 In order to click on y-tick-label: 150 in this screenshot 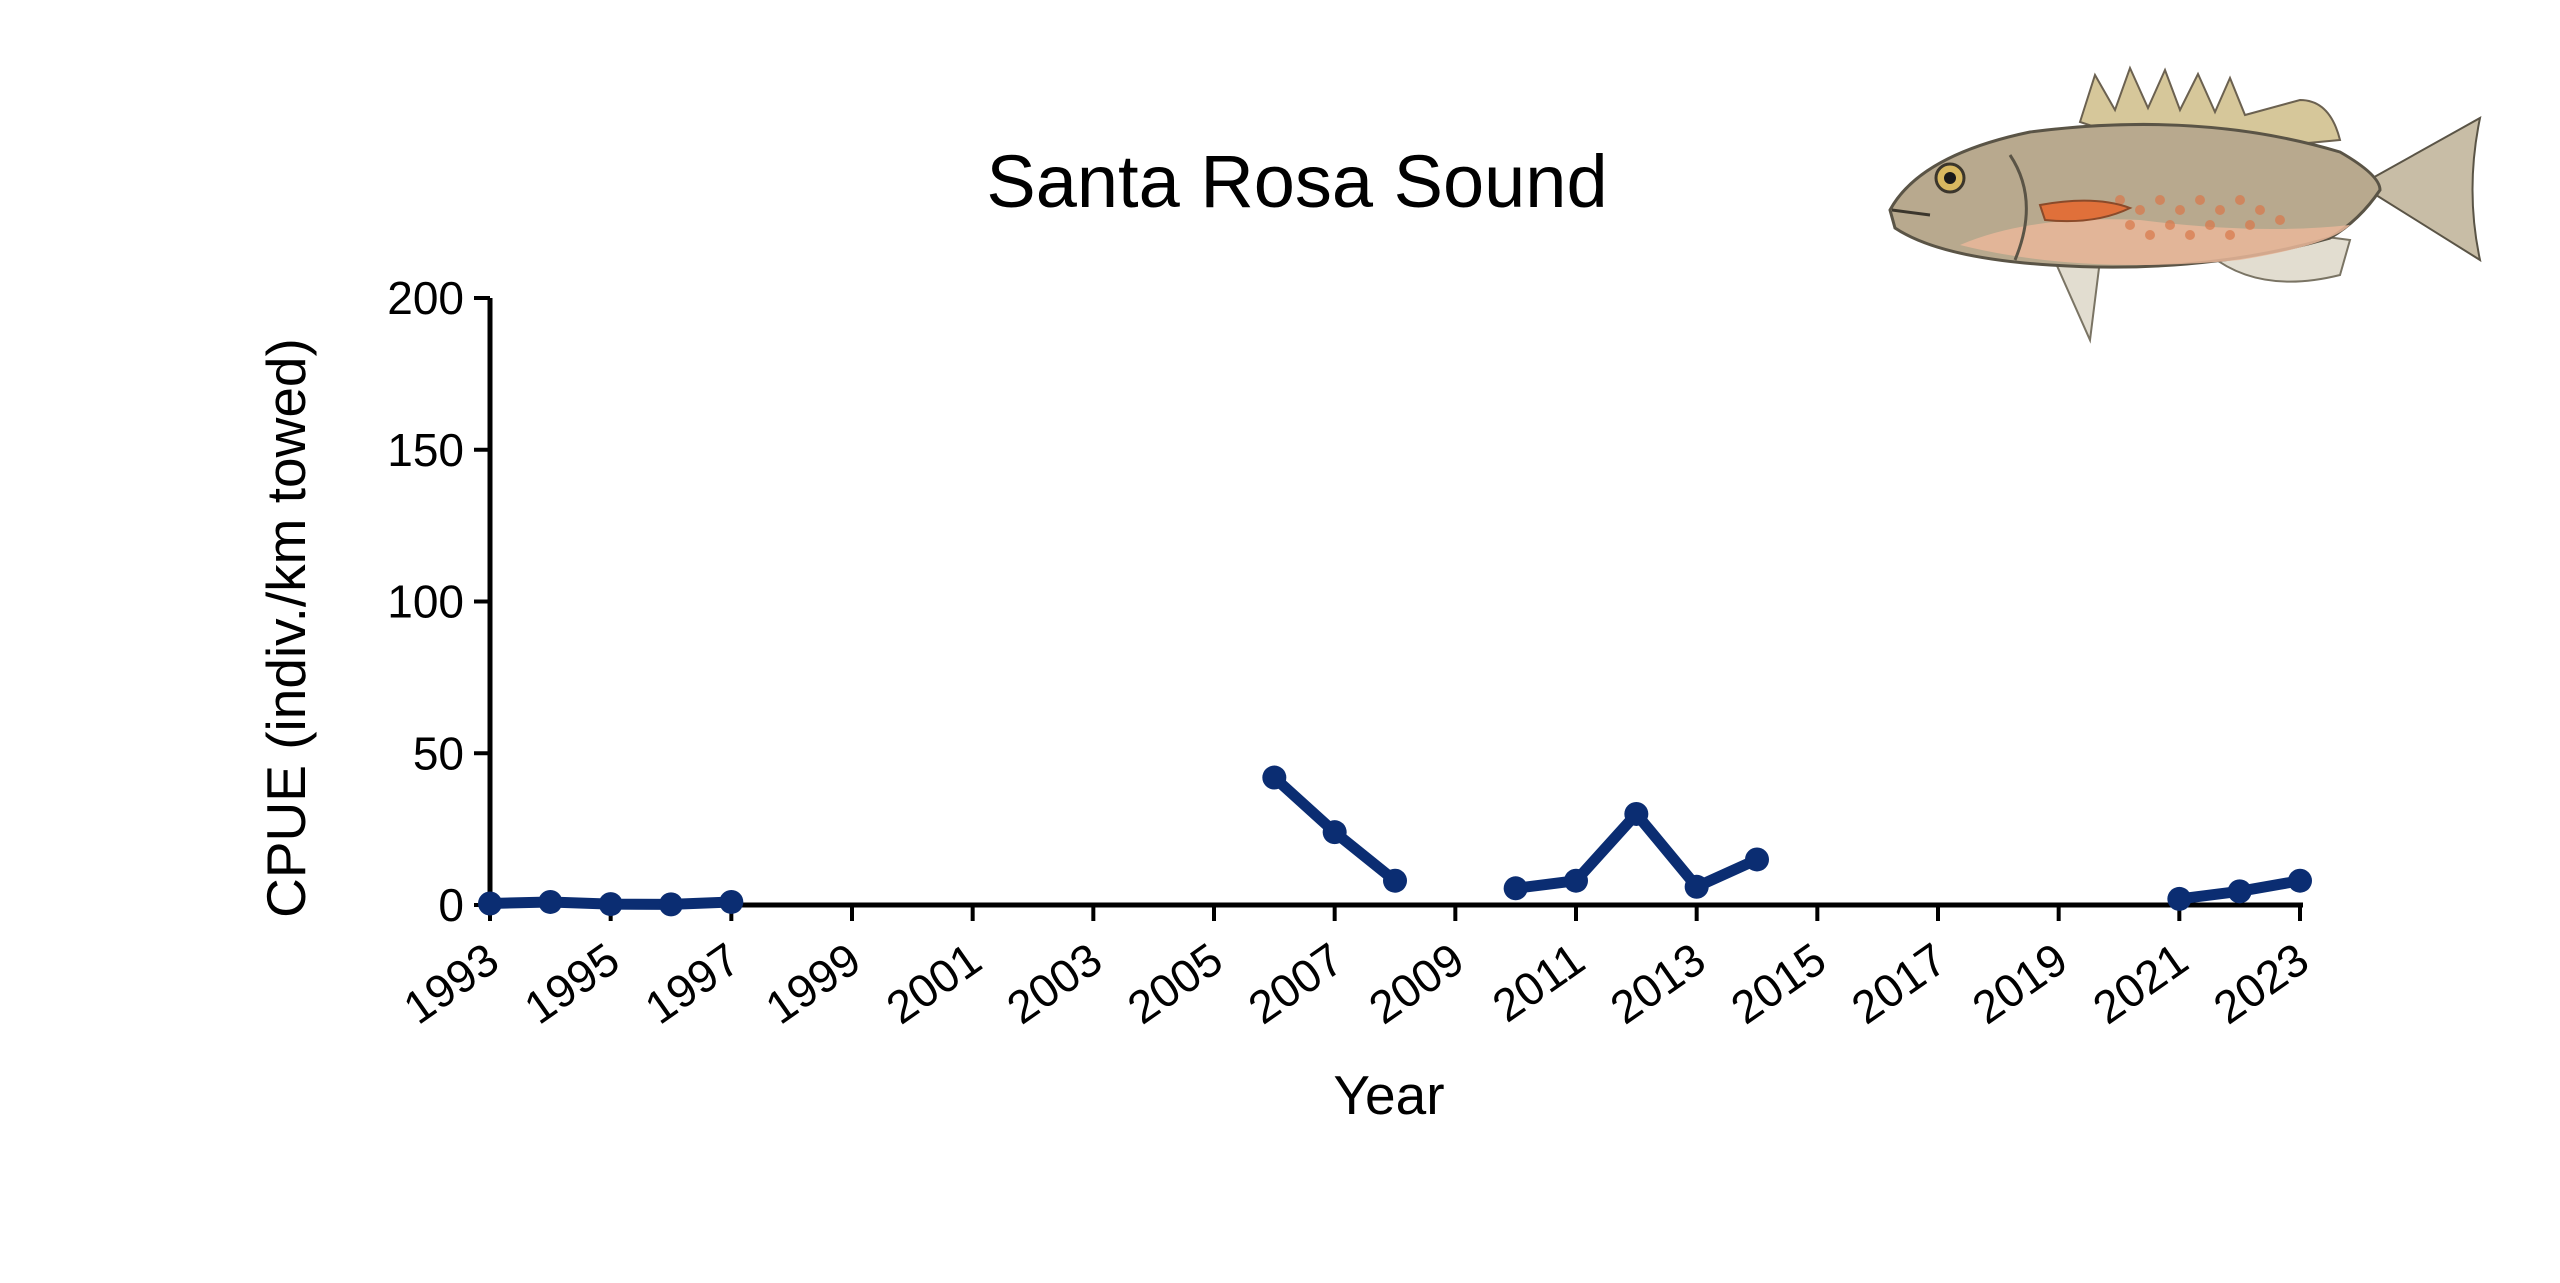, I will do `click(425, 450)`.